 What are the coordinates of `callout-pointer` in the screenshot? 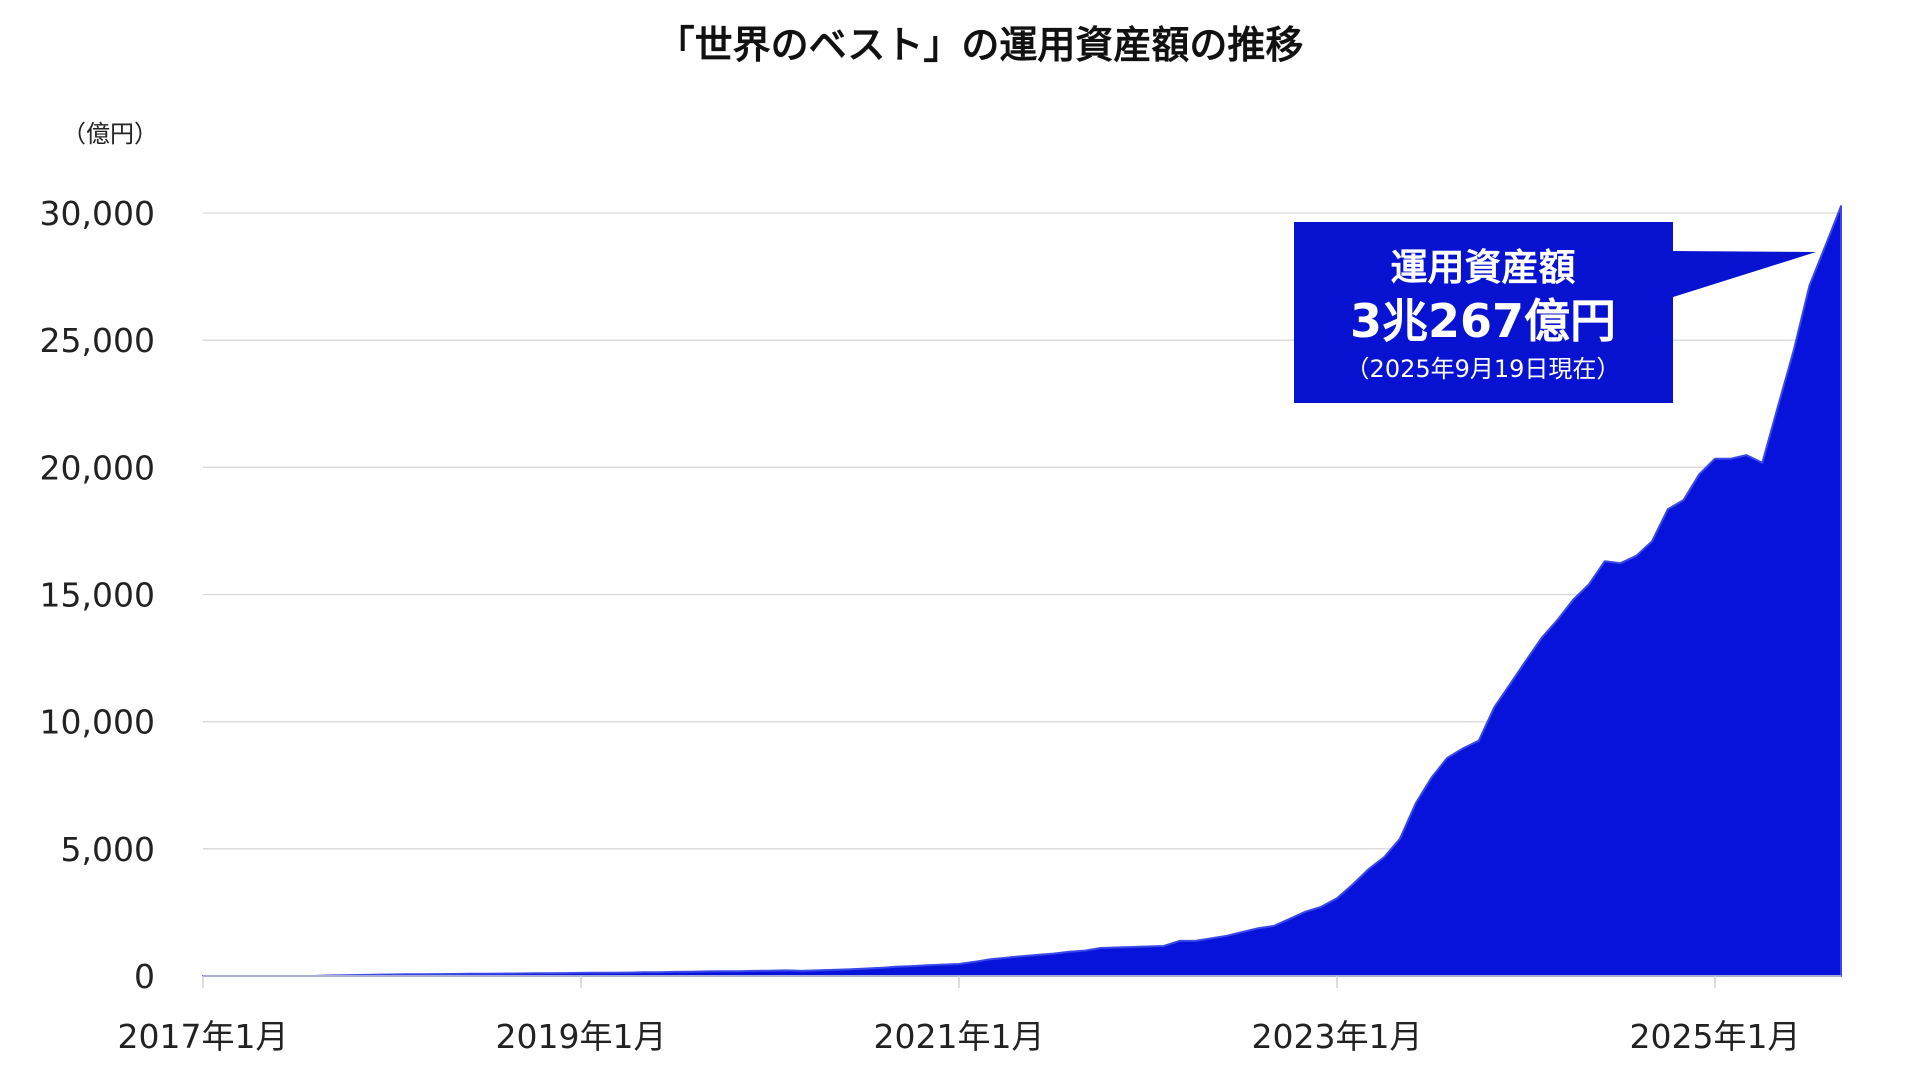 It's located at (1743, 274).